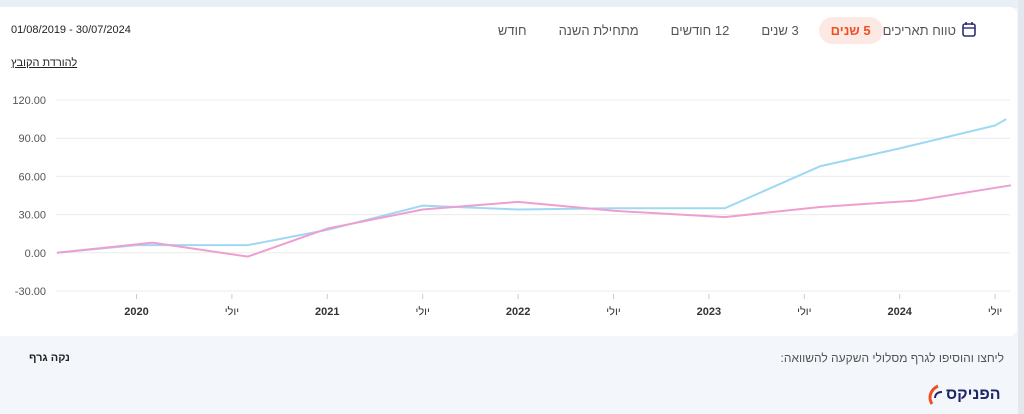 The height and width of the screenshot is (414, 1024). Describe the element at coordinates (780, 30) in the screenshot. I see `tab-3-years: 3 שנים` at that location.